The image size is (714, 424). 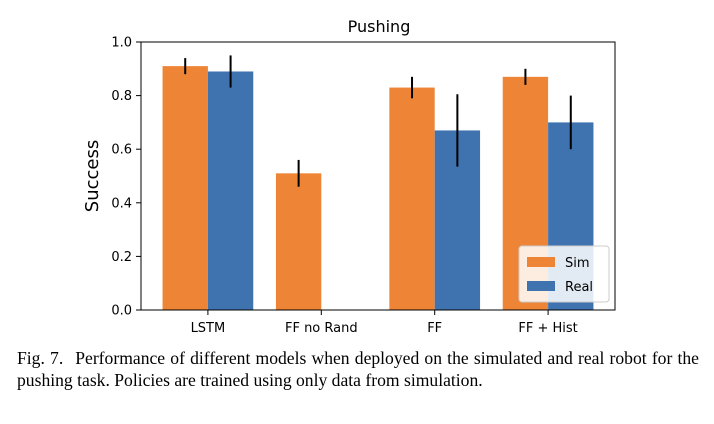 What do you see at coordinates (579, 287) in the screenshot?
I see `legend-label-real: Real` at bounding box center [579, 287].